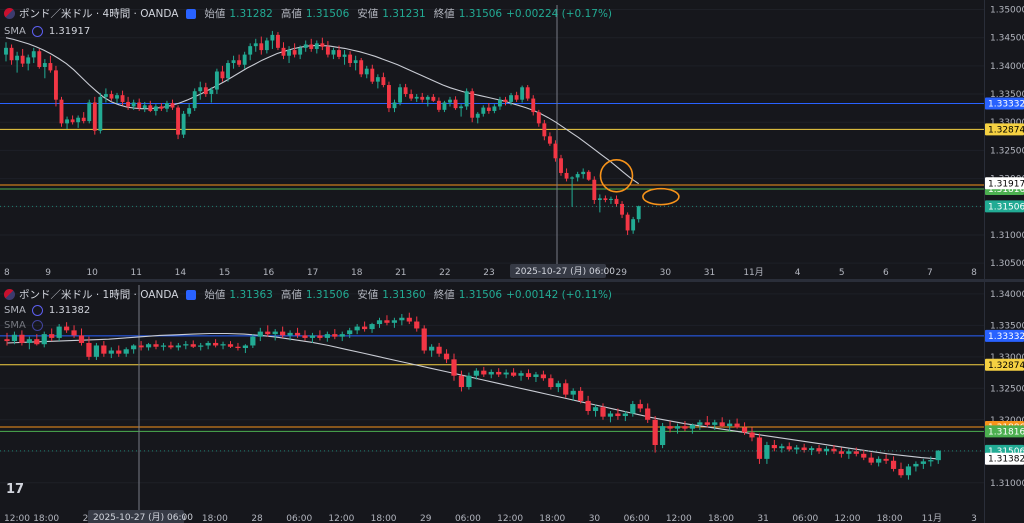  Describe the element at coordinates (181, 273) in the screenshot. I see `top-x-tick-label: 14` at that location.